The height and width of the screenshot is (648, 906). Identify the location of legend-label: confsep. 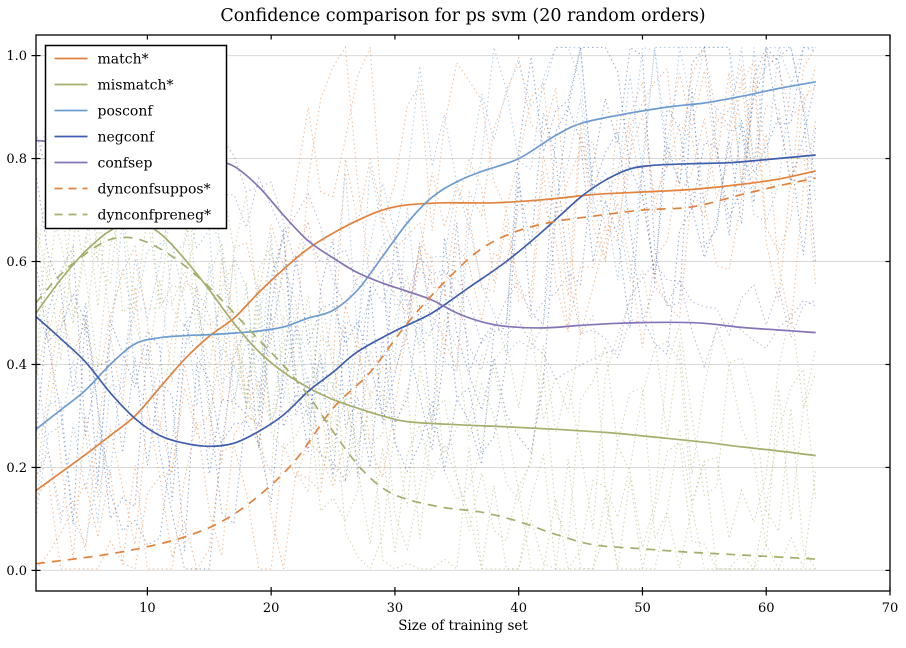
(125, 164).